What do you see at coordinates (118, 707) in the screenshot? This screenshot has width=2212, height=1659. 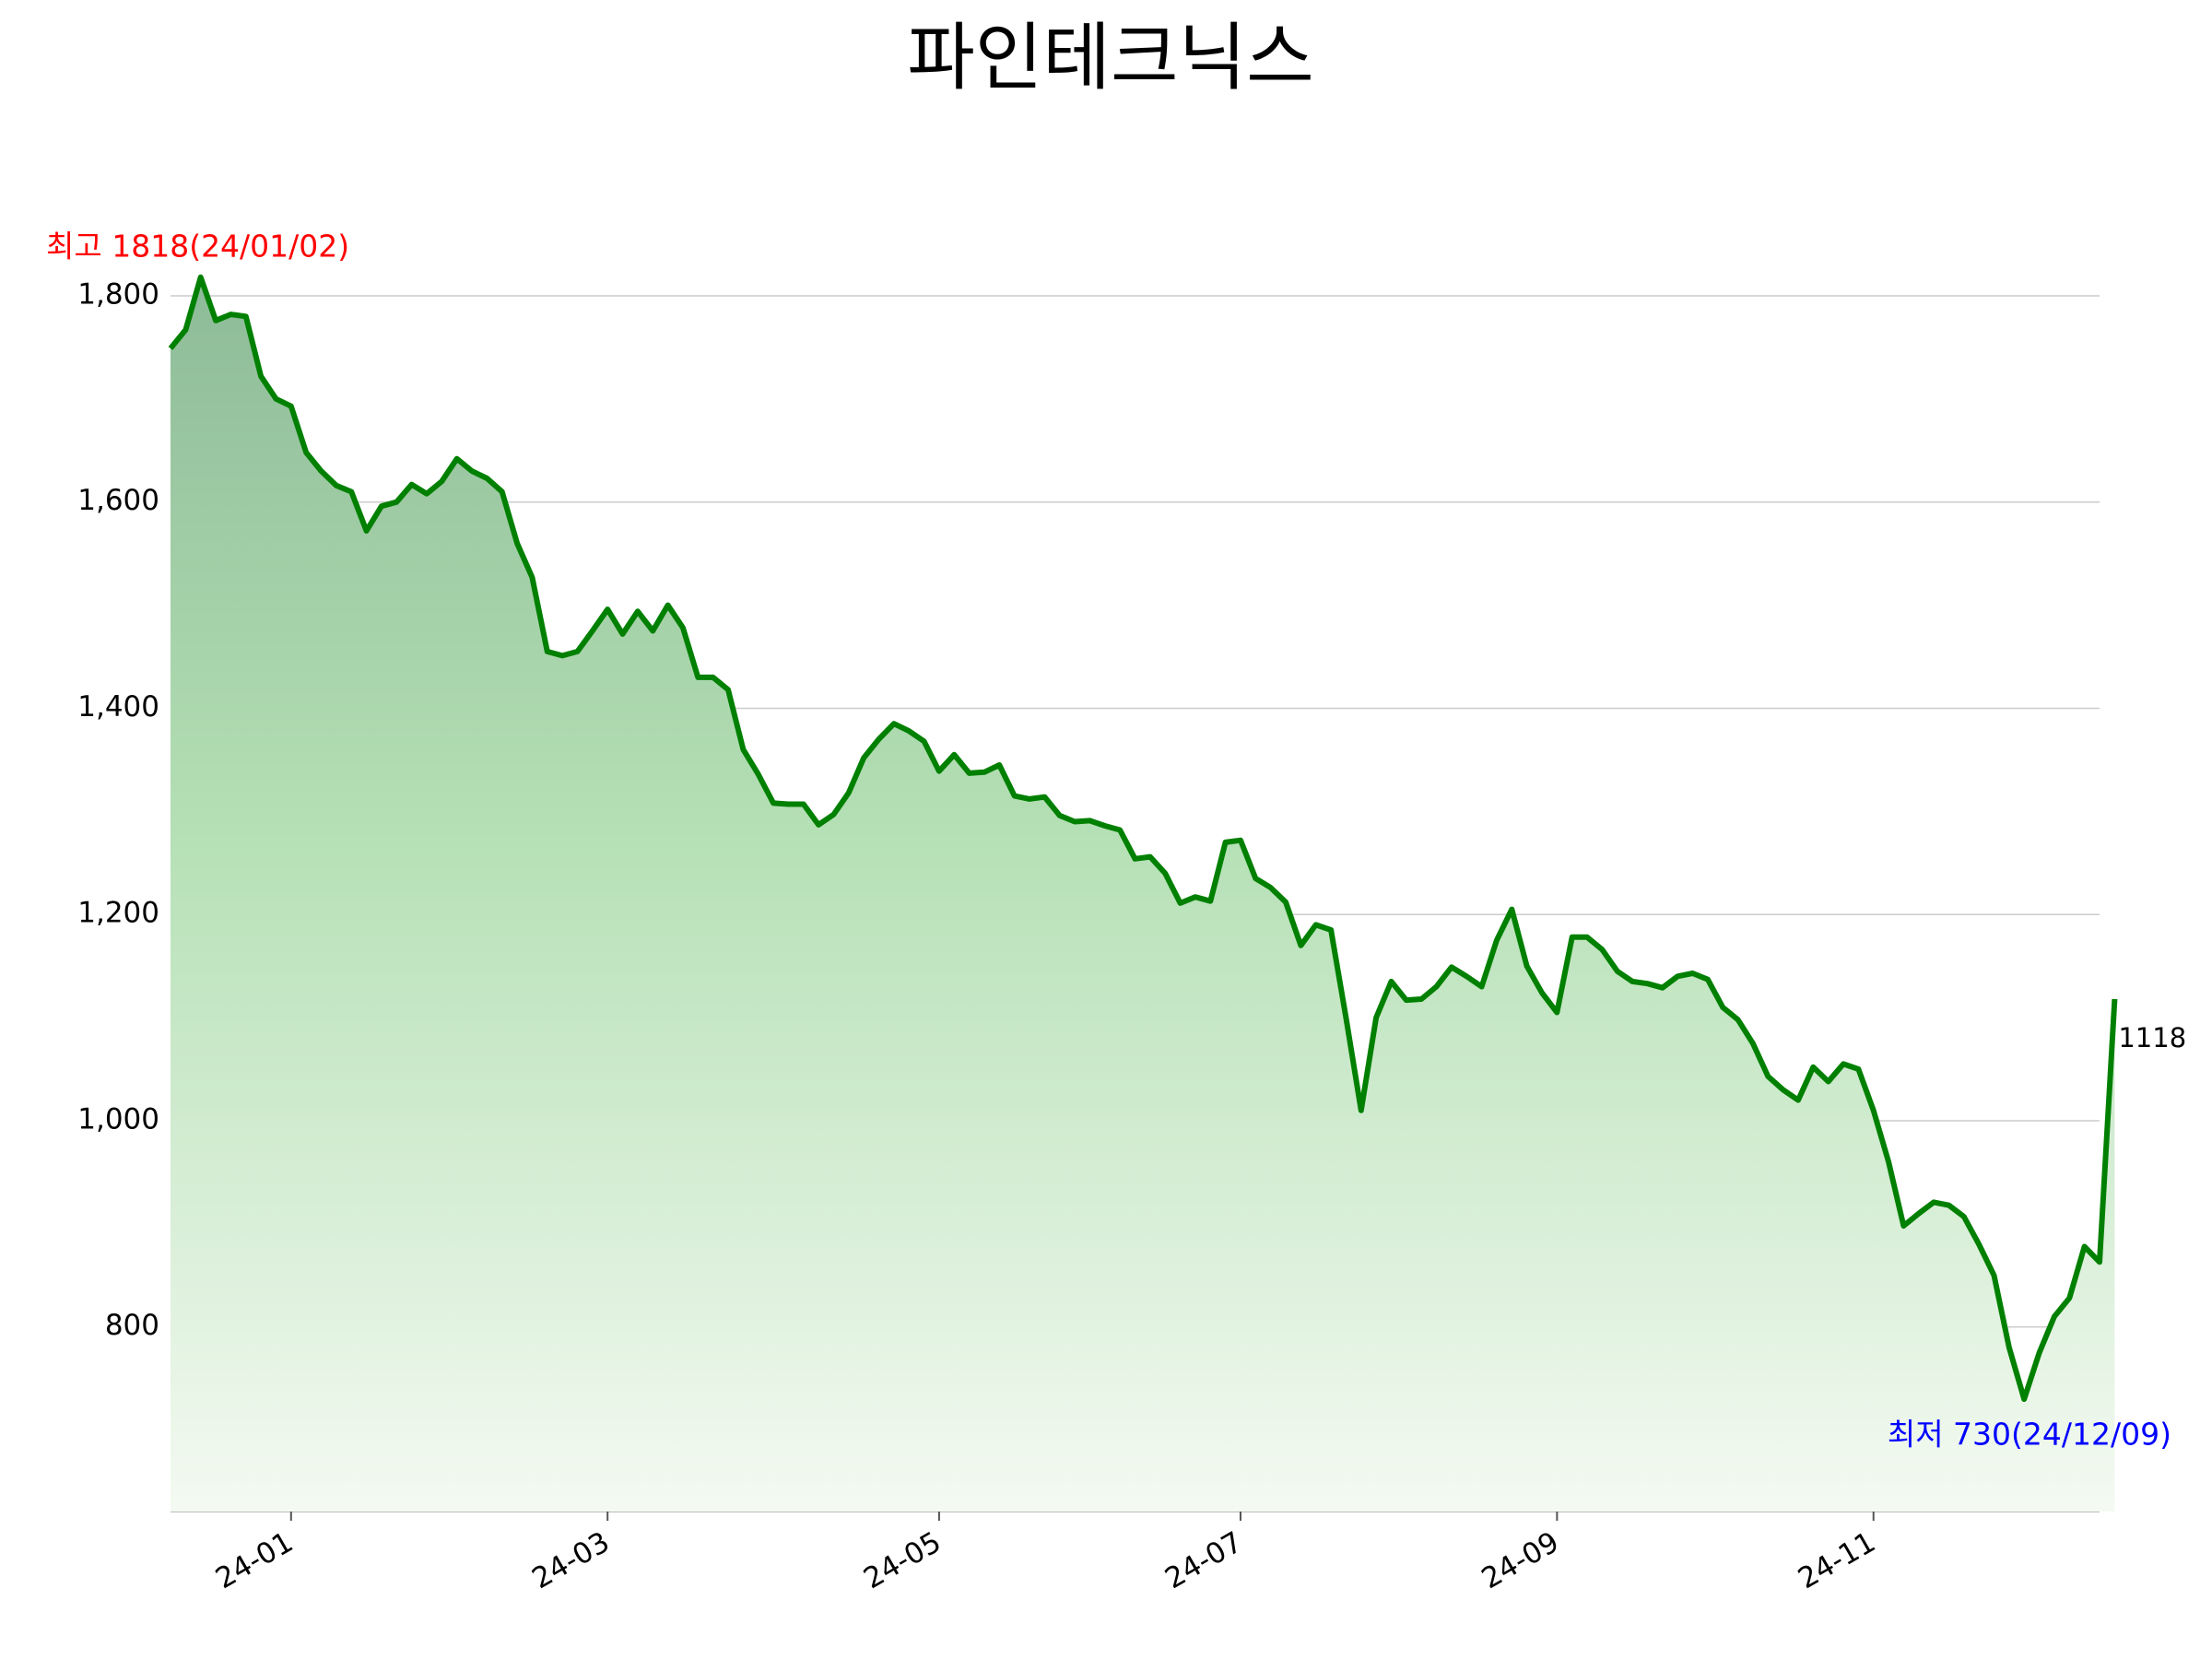 I see `y-tick-label: 1,400` at bounding box center [118, 707].